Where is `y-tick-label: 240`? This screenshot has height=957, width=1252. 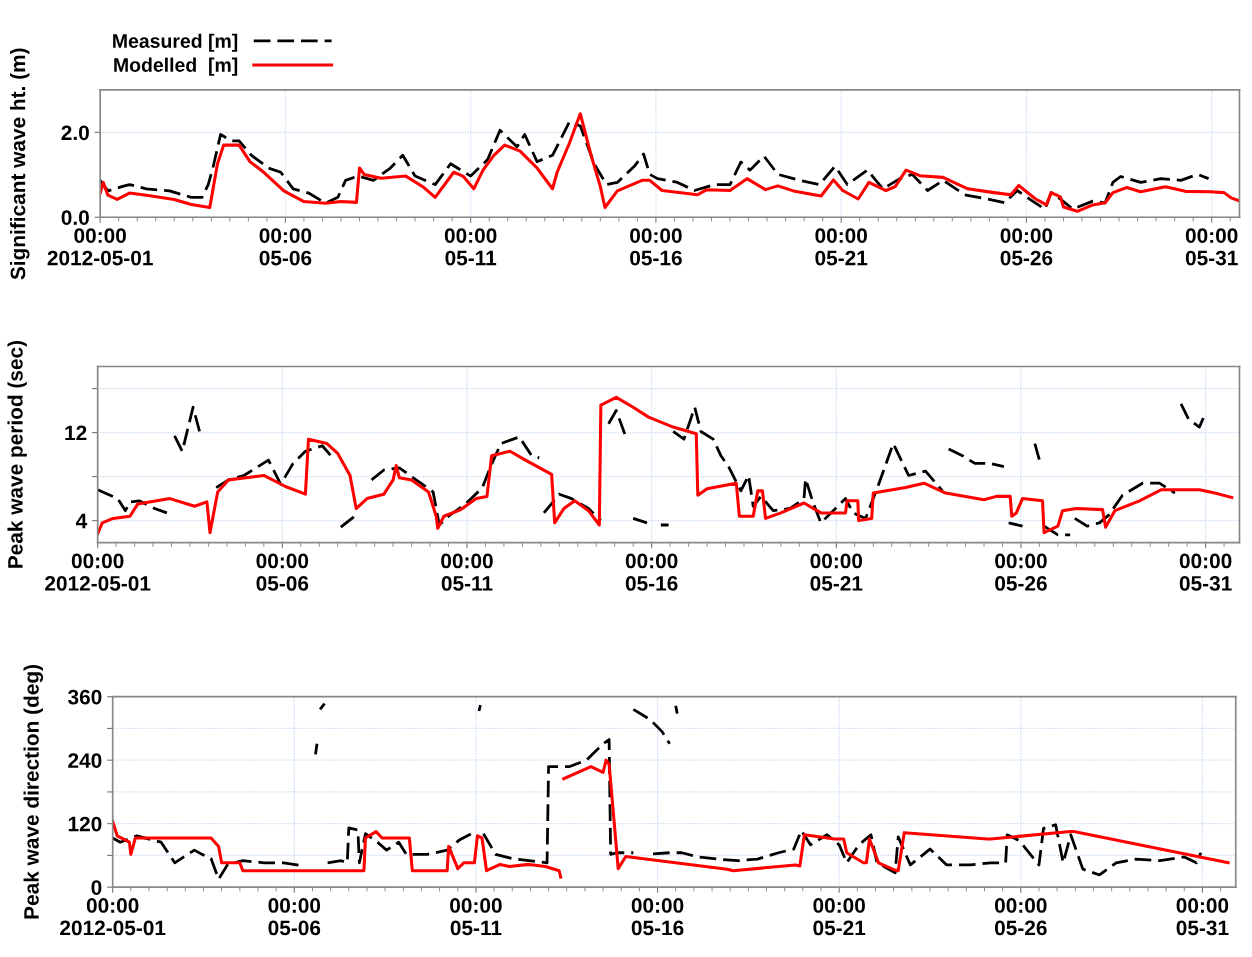
y-tick-label: 240 is located at coordinates (85, 760).